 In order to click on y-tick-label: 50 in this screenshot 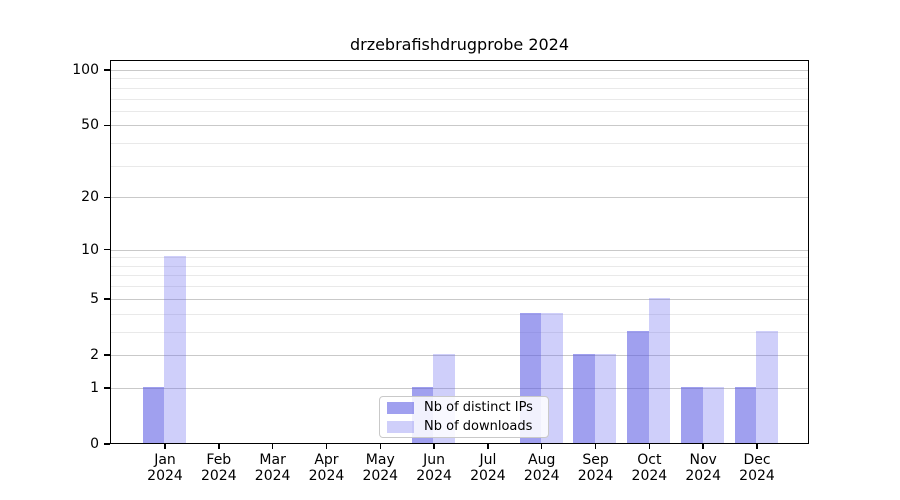, I will do `click(90, 125)`.